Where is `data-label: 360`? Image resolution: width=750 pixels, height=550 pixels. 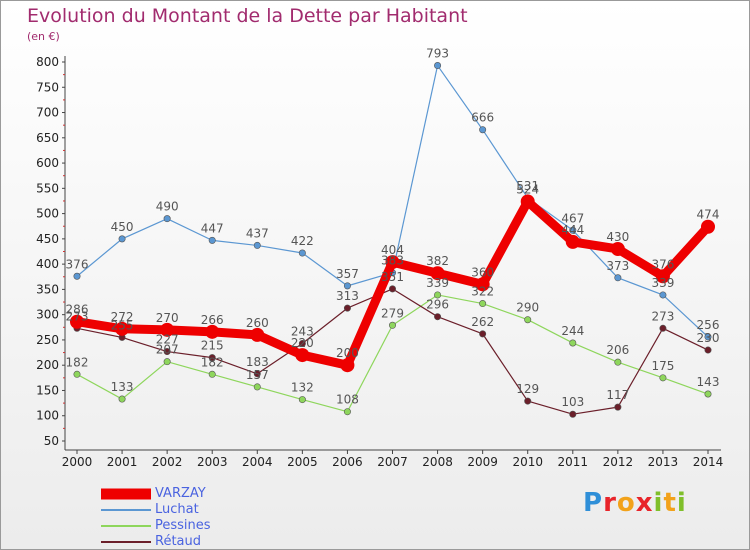
data-label: 360 is located at coordinates (482, 272).